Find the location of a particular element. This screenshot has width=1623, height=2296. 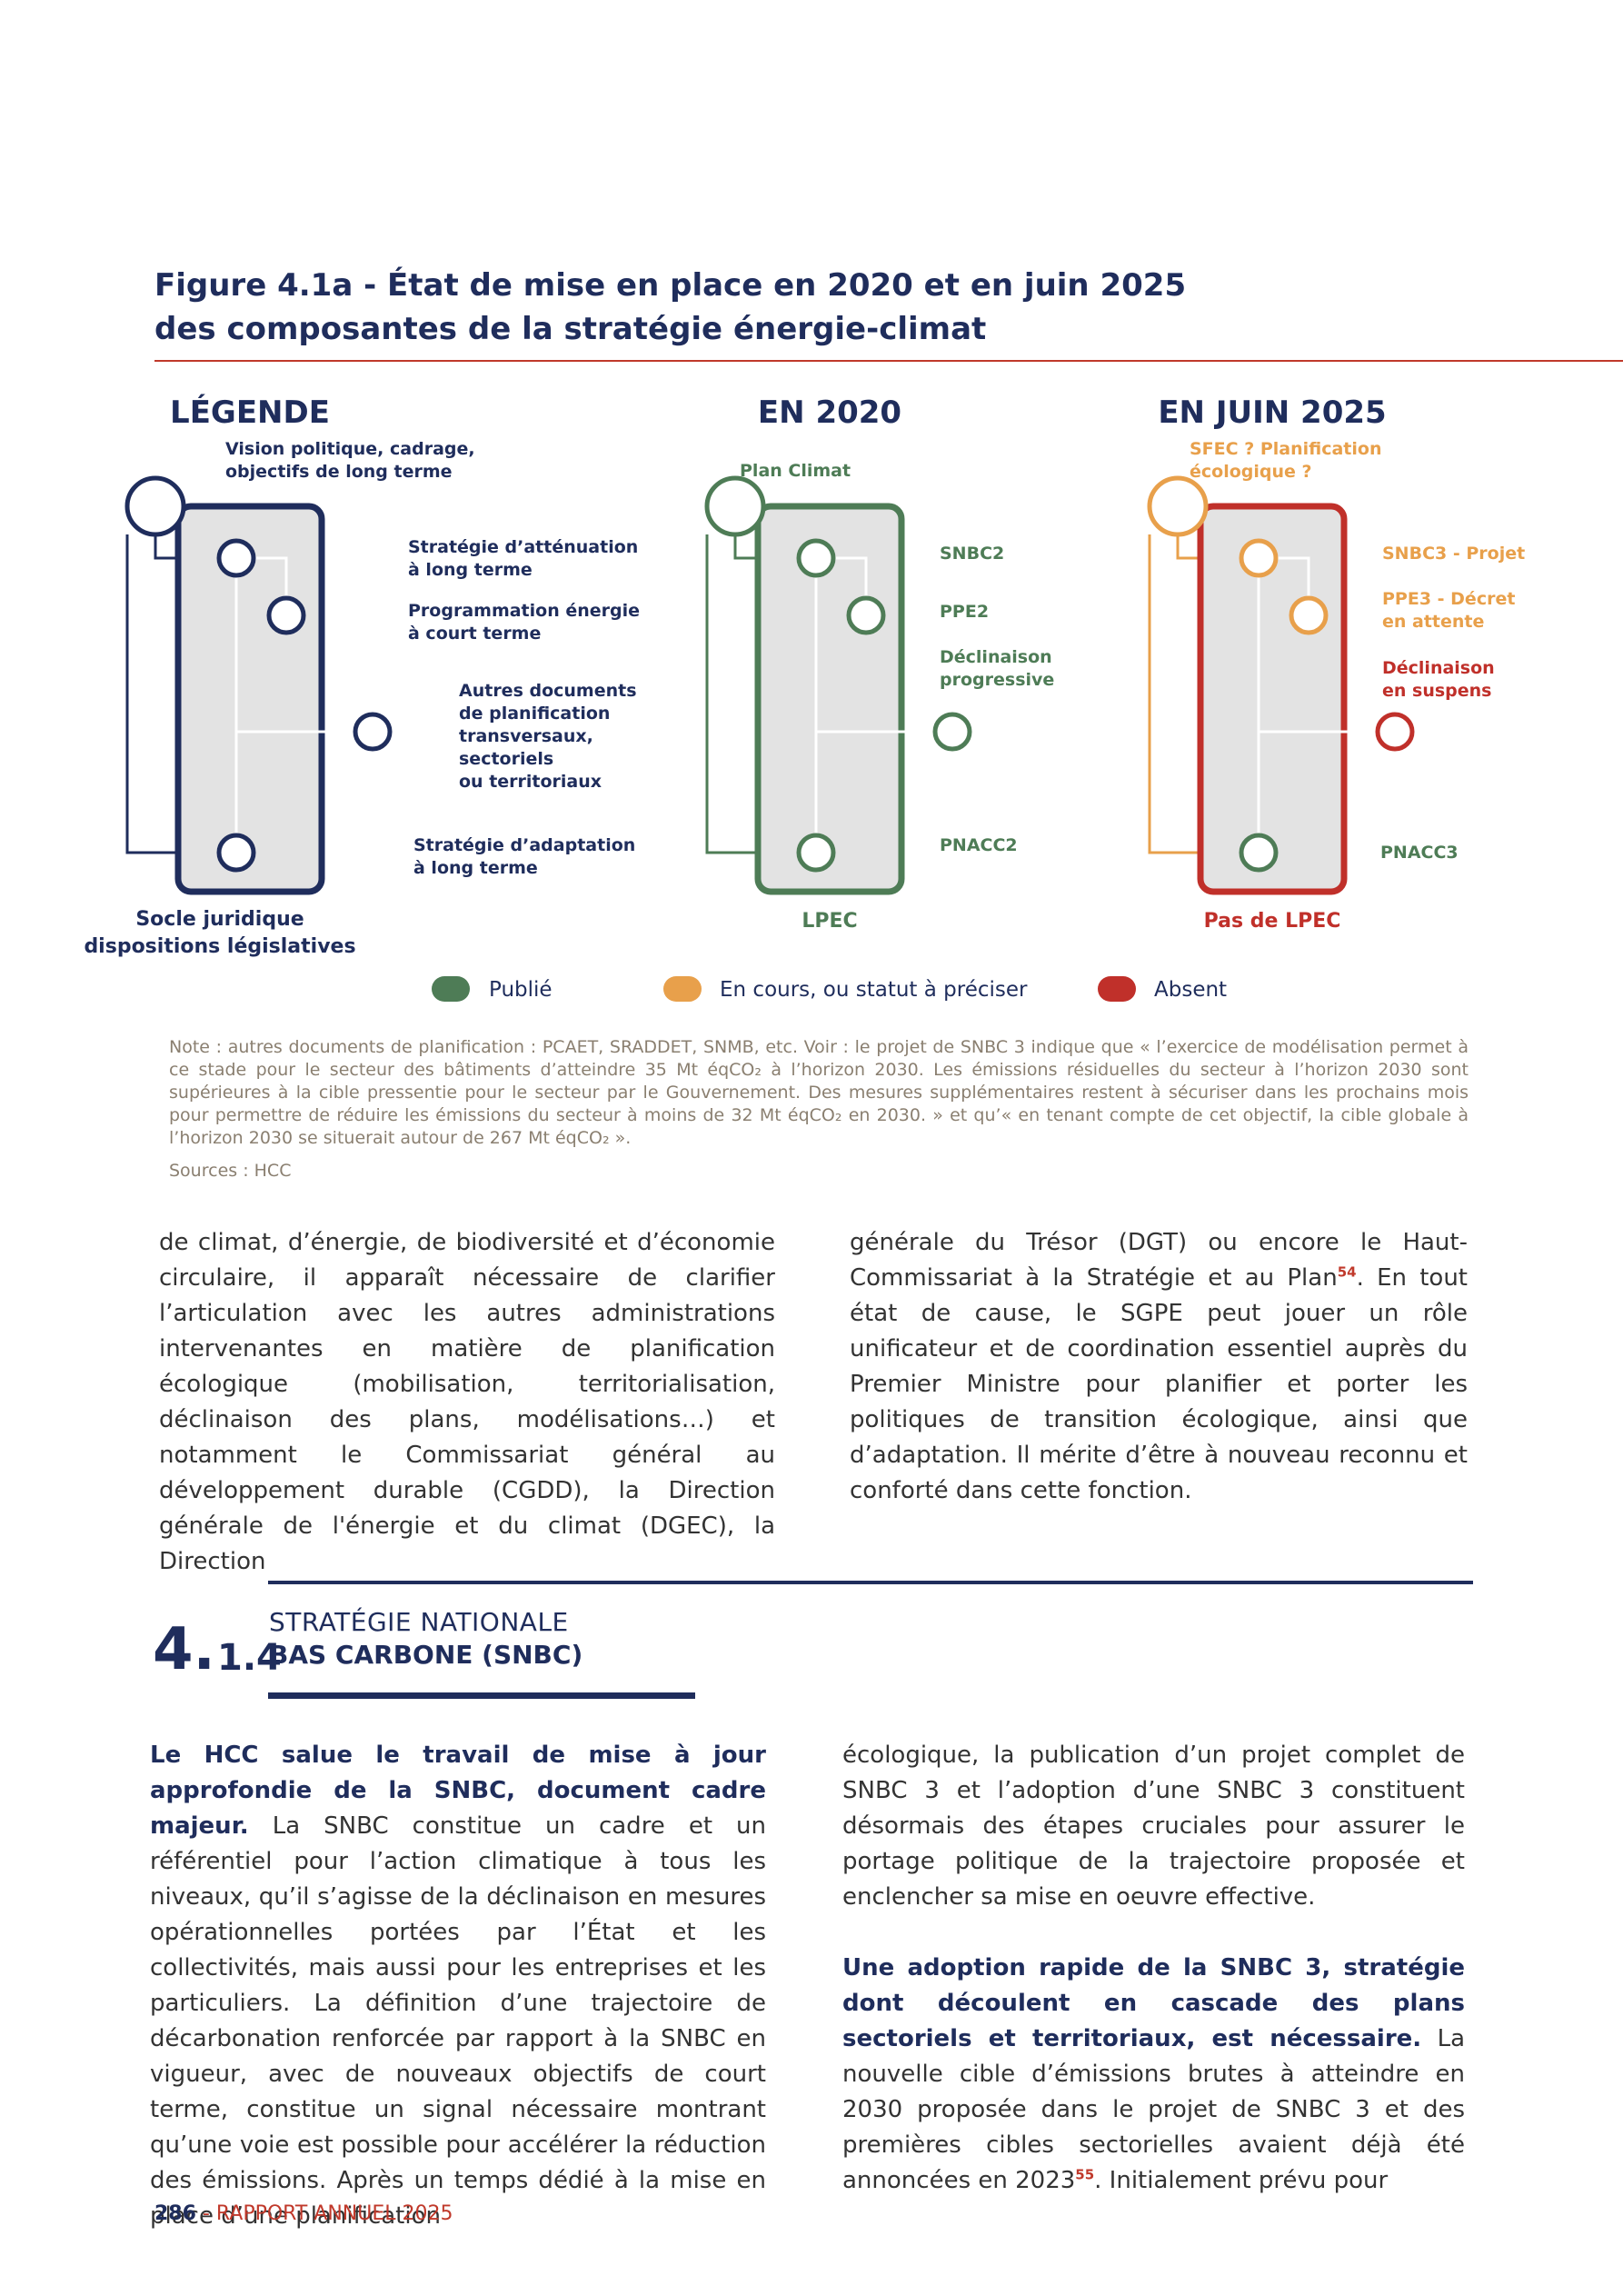

footer-label: RAPPORT ANNUEL 2025 is located at coordinates (334, 2213).